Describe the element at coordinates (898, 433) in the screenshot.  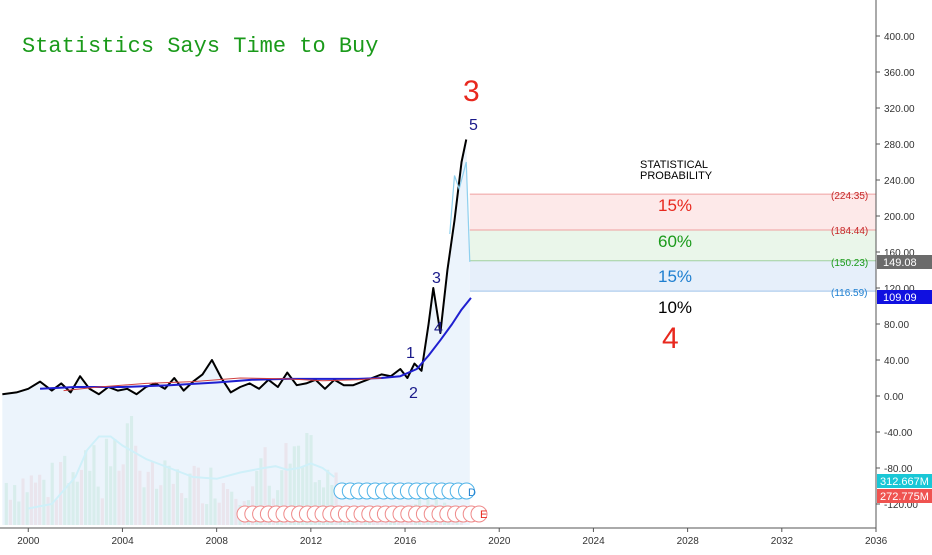
I see `y-tick-label: -40.00` at that location.